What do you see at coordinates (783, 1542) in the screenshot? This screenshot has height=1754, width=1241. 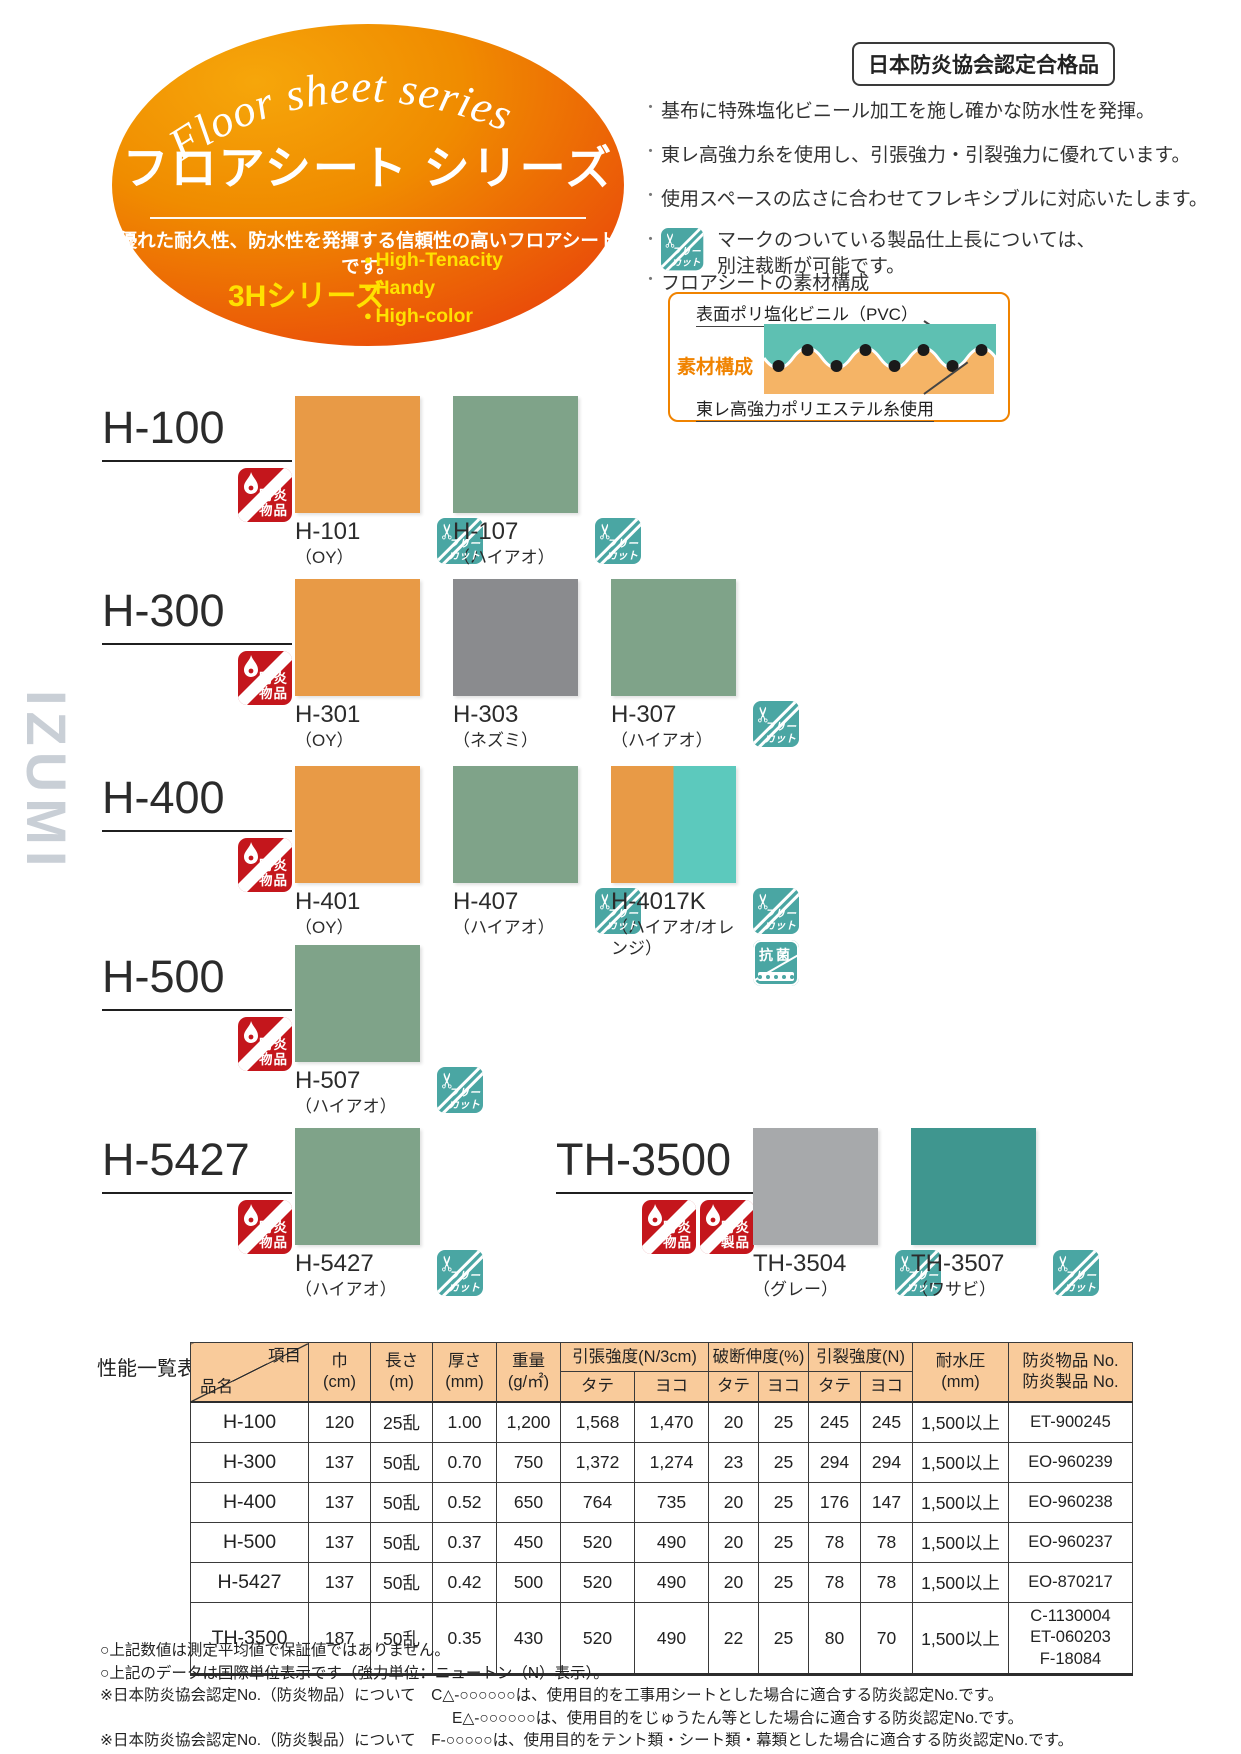 I see `value-cell: 25` at bounding box center [783, 1542].